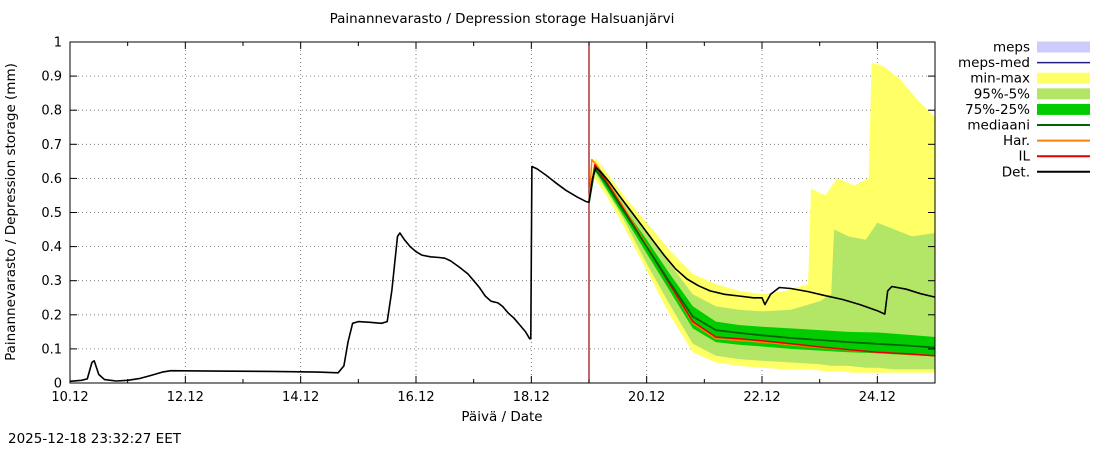 The height and width of the screenshot is (454, 1100). I want to click on y-tick-label: 0.5, so click(51, 213).